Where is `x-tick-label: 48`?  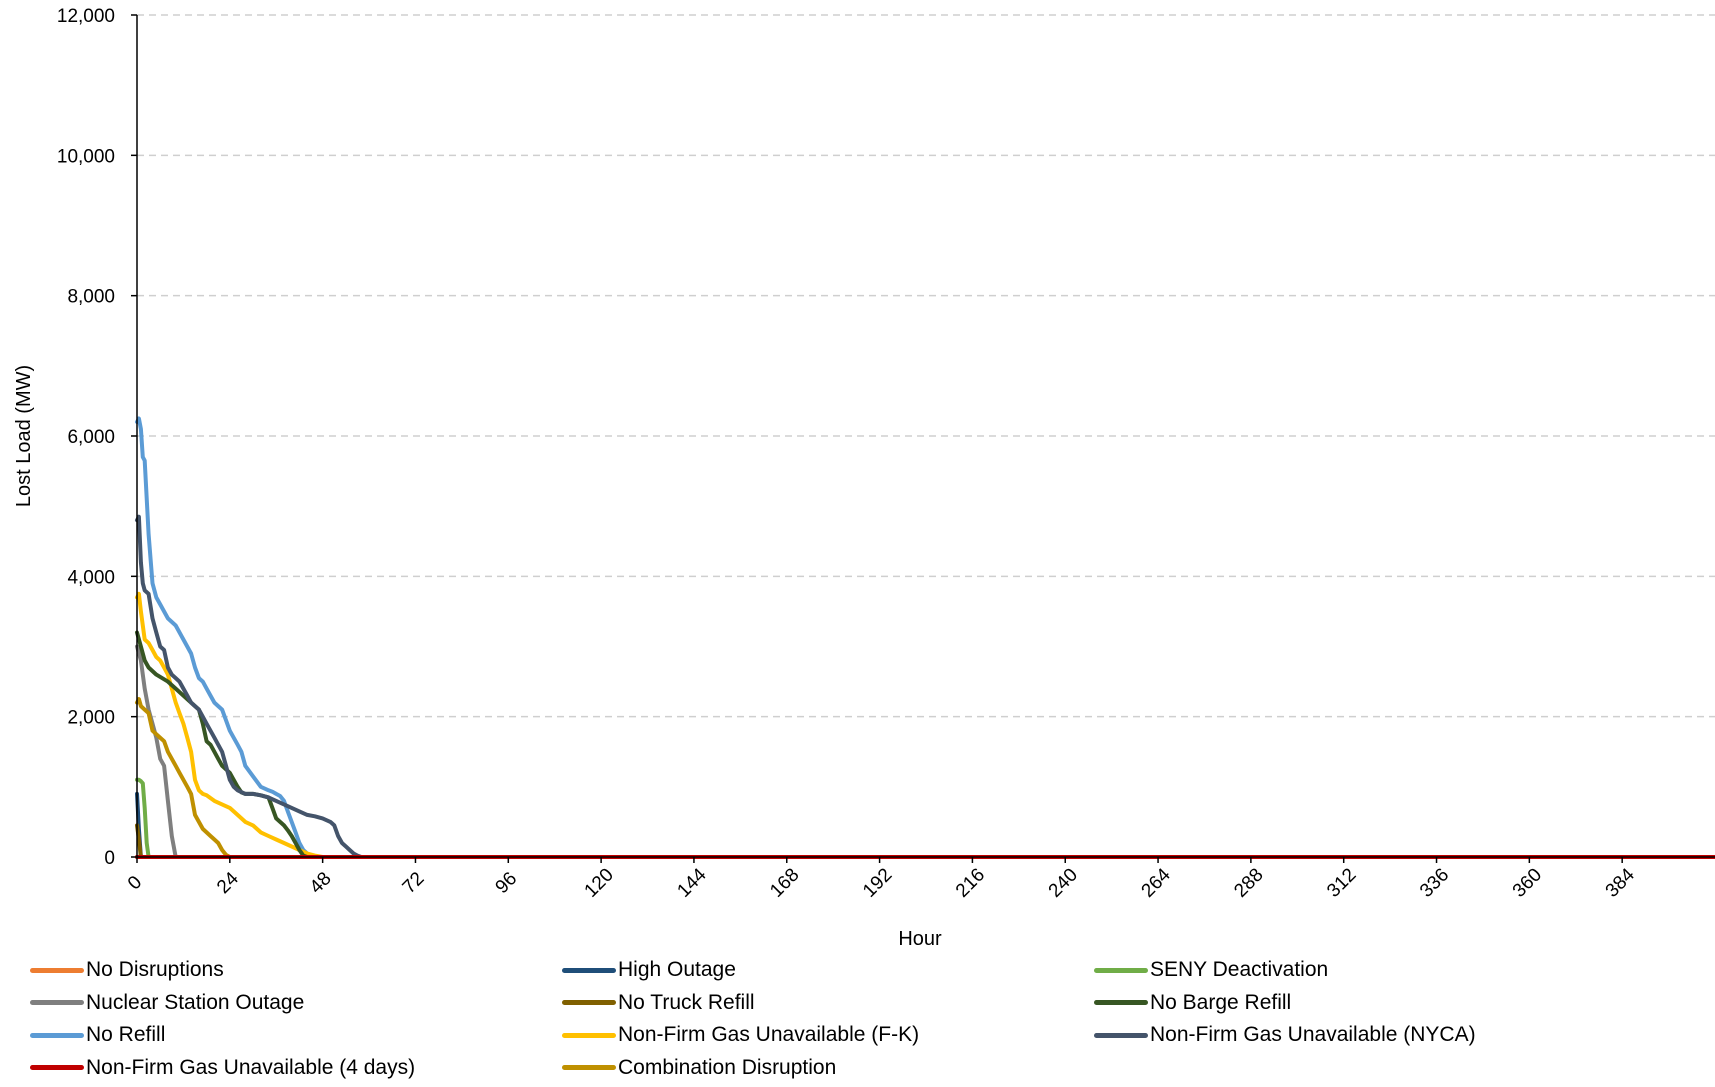 x-tick-label: 48 is located at coordinates (321, 883).